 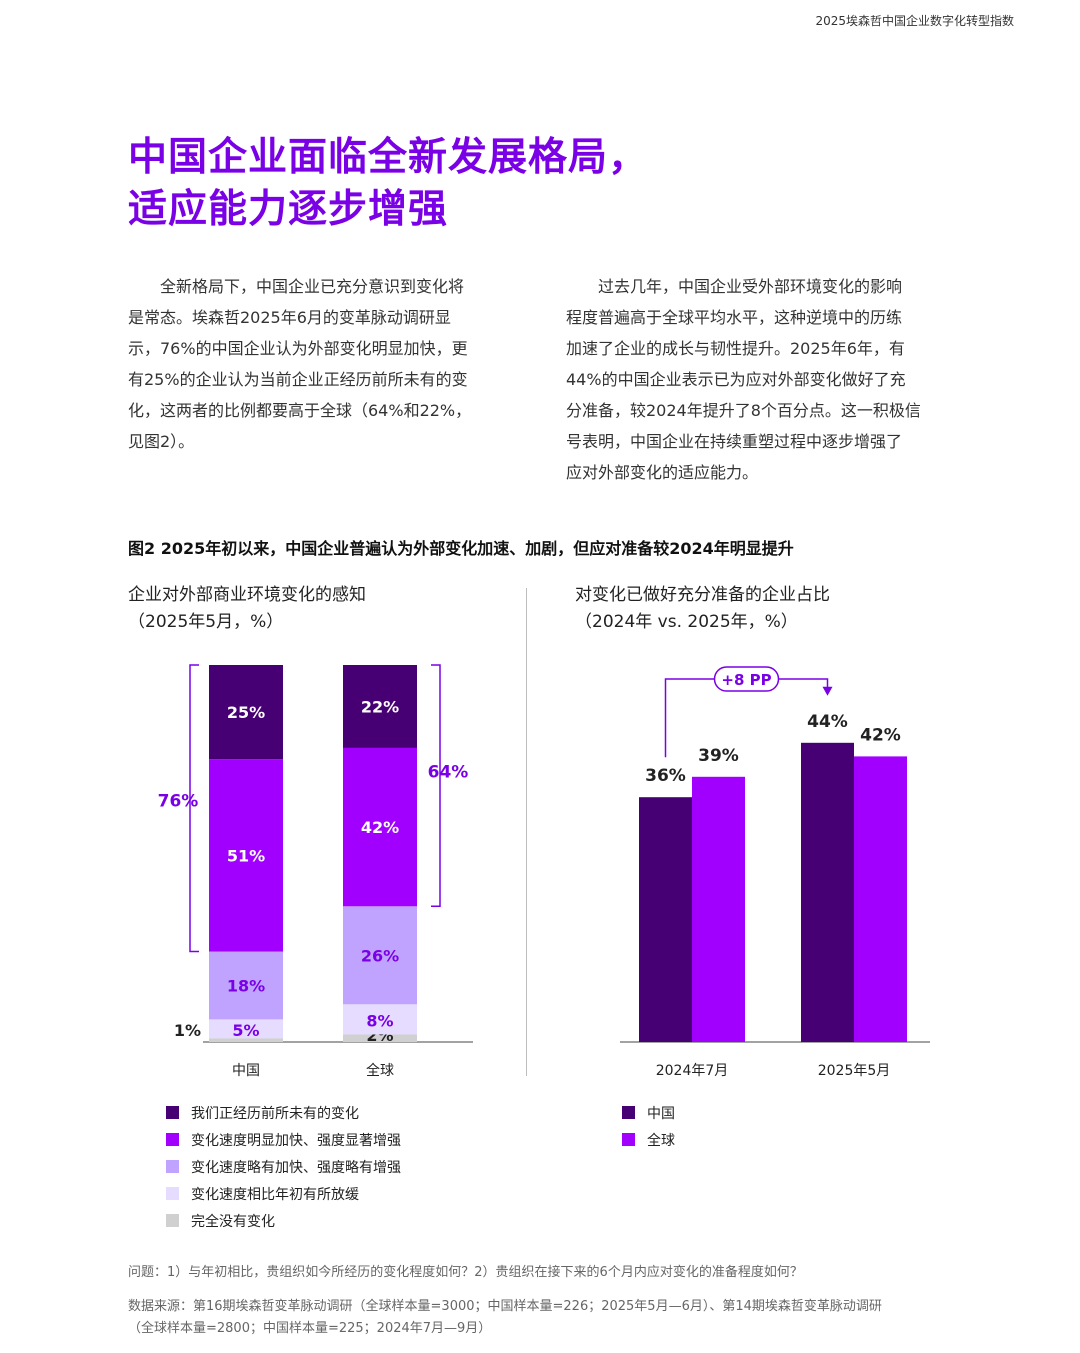 I want to click on legend-label: 变化速度明显加快、强度显著增强, so click(x=296, y=1140).